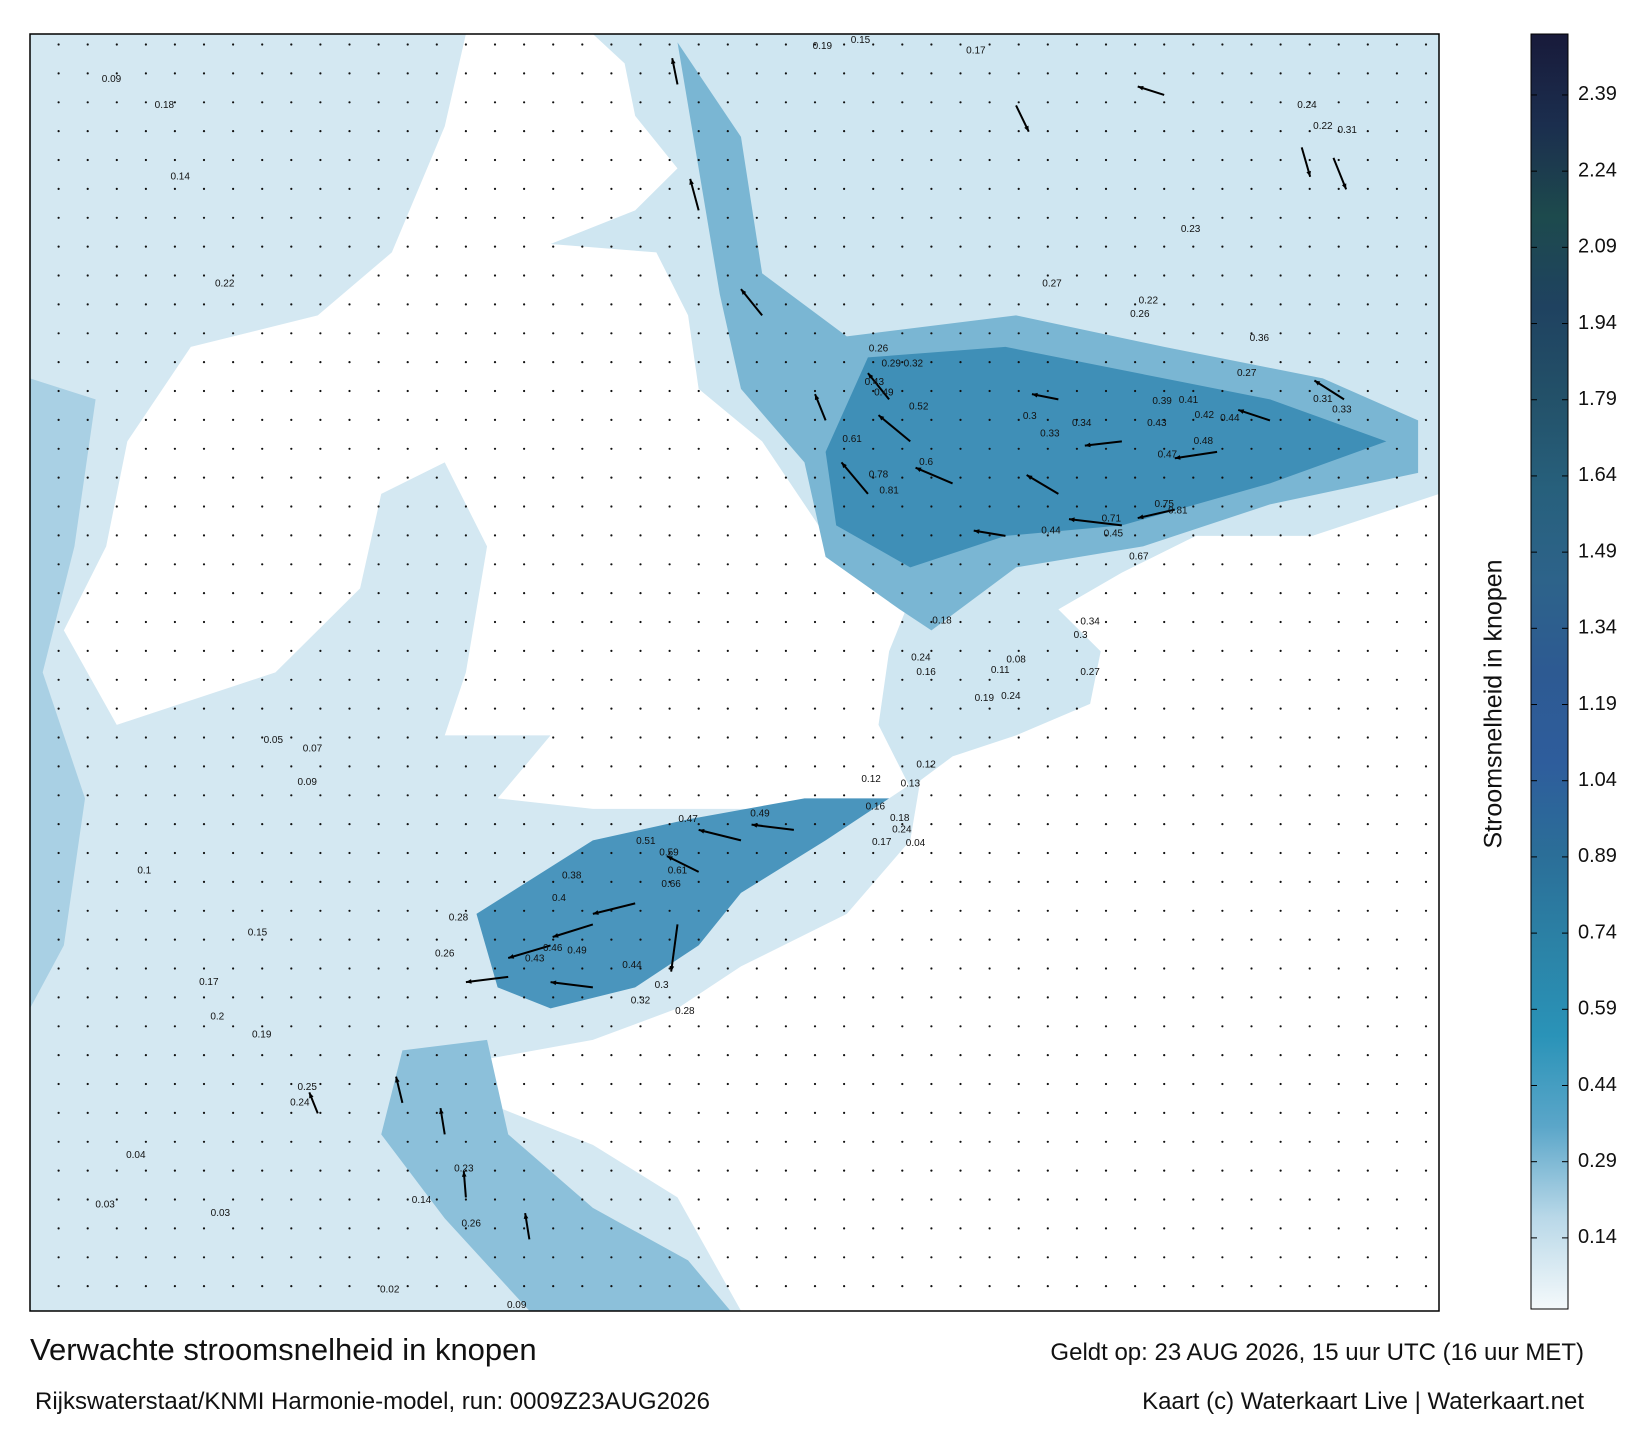 This screenshot has height=1450, width=1650. Describe the element at coordinates (641, 1001) in the screenshot. I see `current-speed-label: 0.32` at that location.